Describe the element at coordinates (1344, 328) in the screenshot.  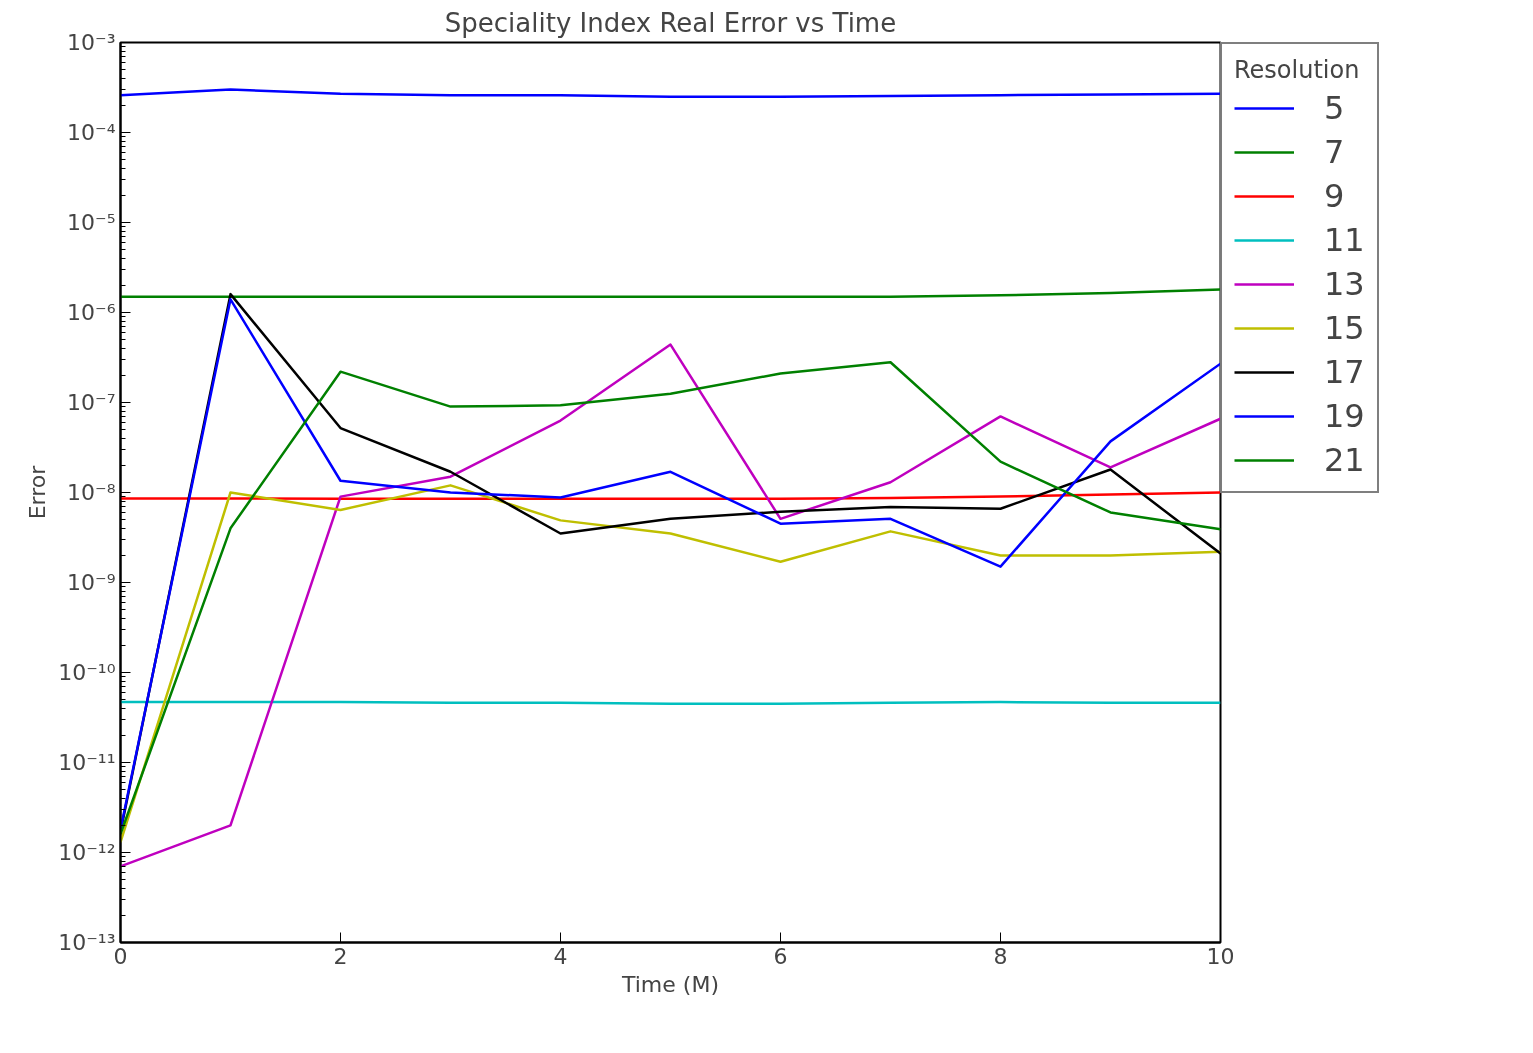
I see `legend-label: 15` at that location.